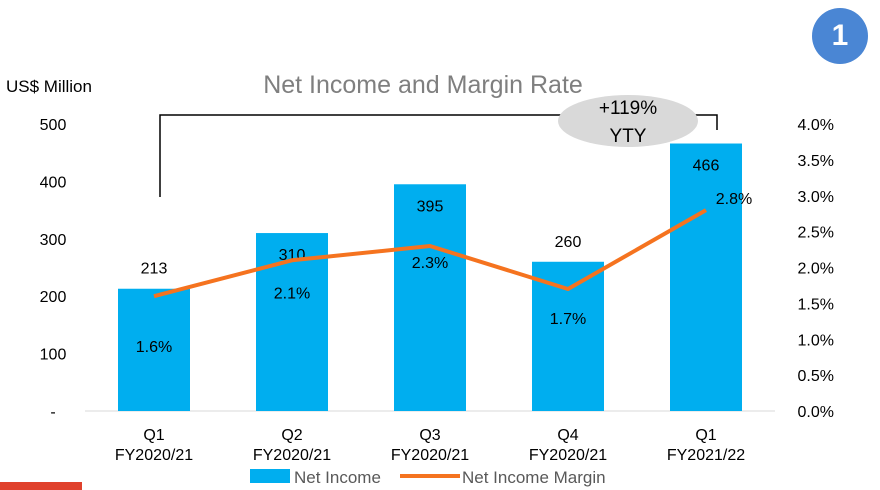  I want to click on net-income-data-label: 213, so click(154, 269).